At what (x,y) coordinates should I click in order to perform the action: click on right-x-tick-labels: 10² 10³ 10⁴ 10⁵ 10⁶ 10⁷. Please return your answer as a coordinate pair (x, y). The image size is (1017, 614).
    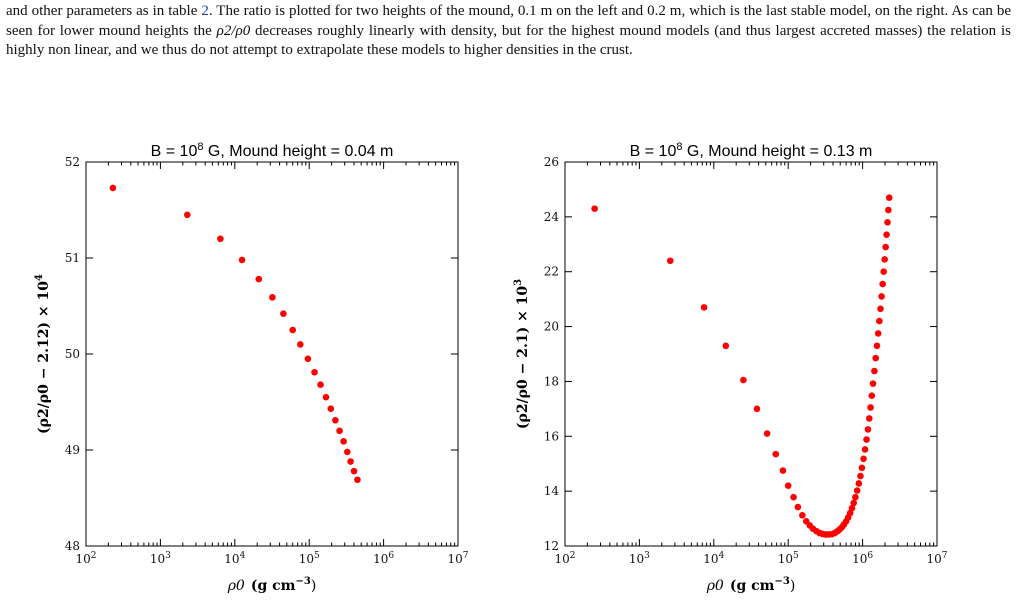
    Looking at the image, I should click on (750, 558).